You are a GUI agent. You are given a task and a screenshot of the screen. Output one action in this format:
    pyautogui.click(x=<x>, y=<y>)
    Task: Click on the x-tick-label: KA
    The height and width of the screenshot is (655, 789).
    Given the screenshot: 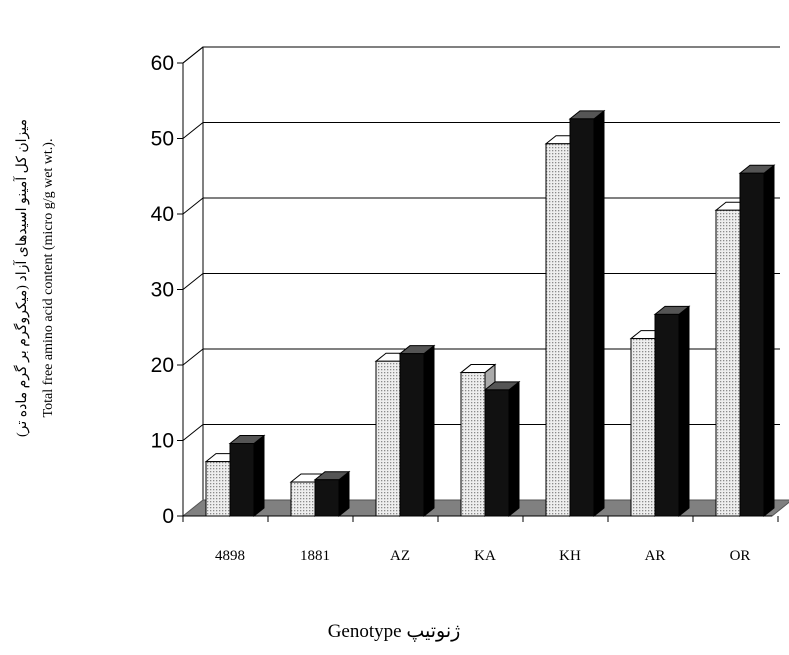 What is the action you would take?
    pyautogui.click(x=485, y=556)
    